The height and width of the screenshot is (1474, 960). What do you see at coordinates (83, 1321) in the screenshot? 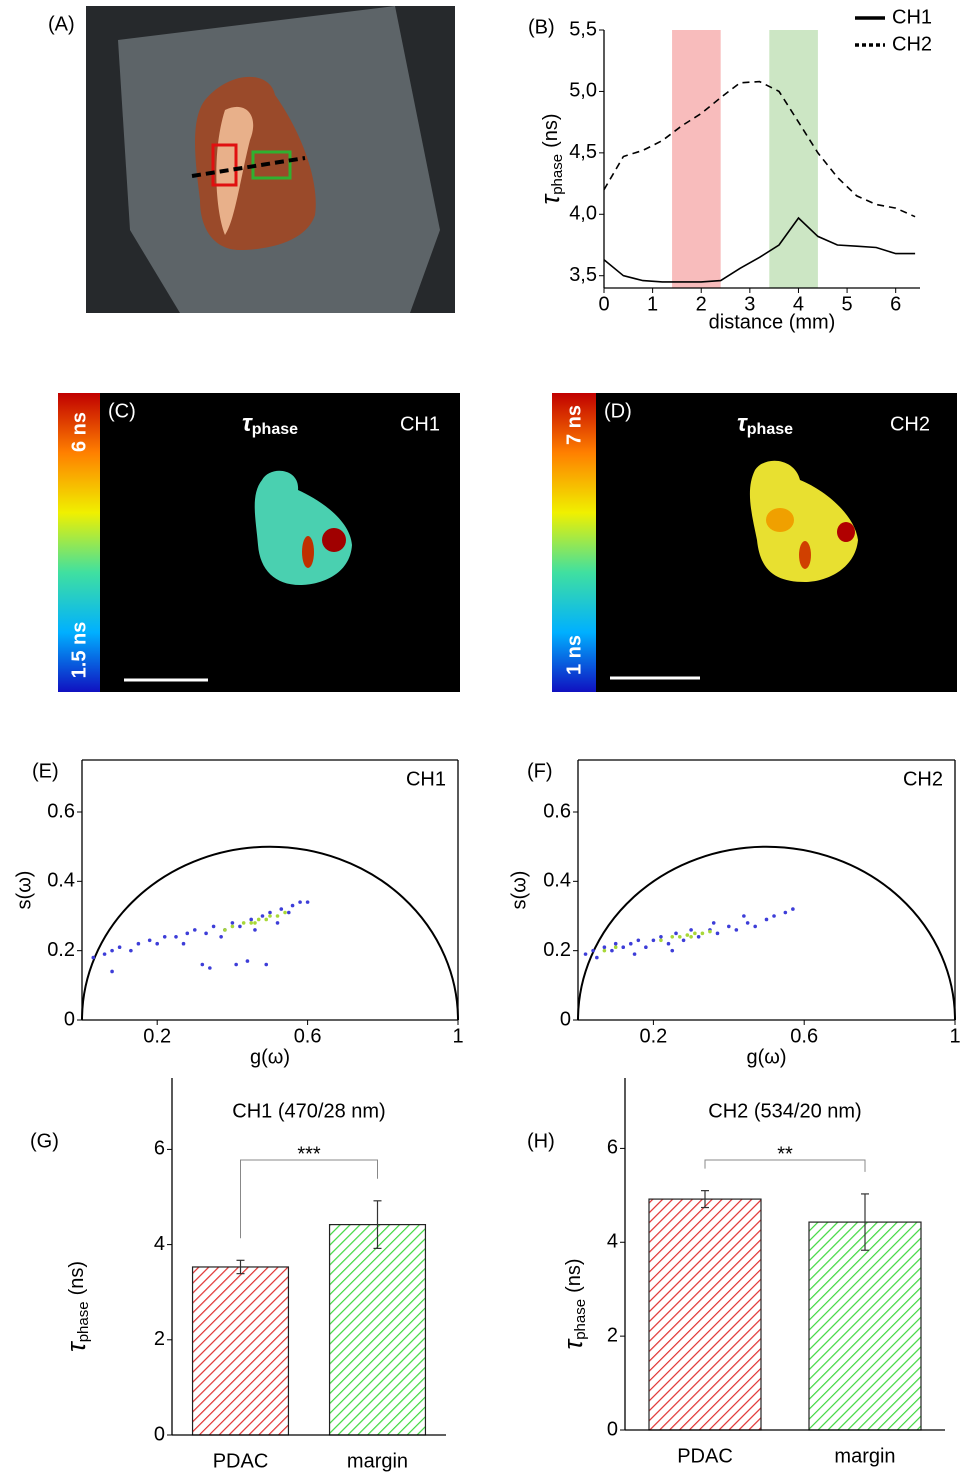
I see `subscript: phase` at bounding box center [83, 1321].